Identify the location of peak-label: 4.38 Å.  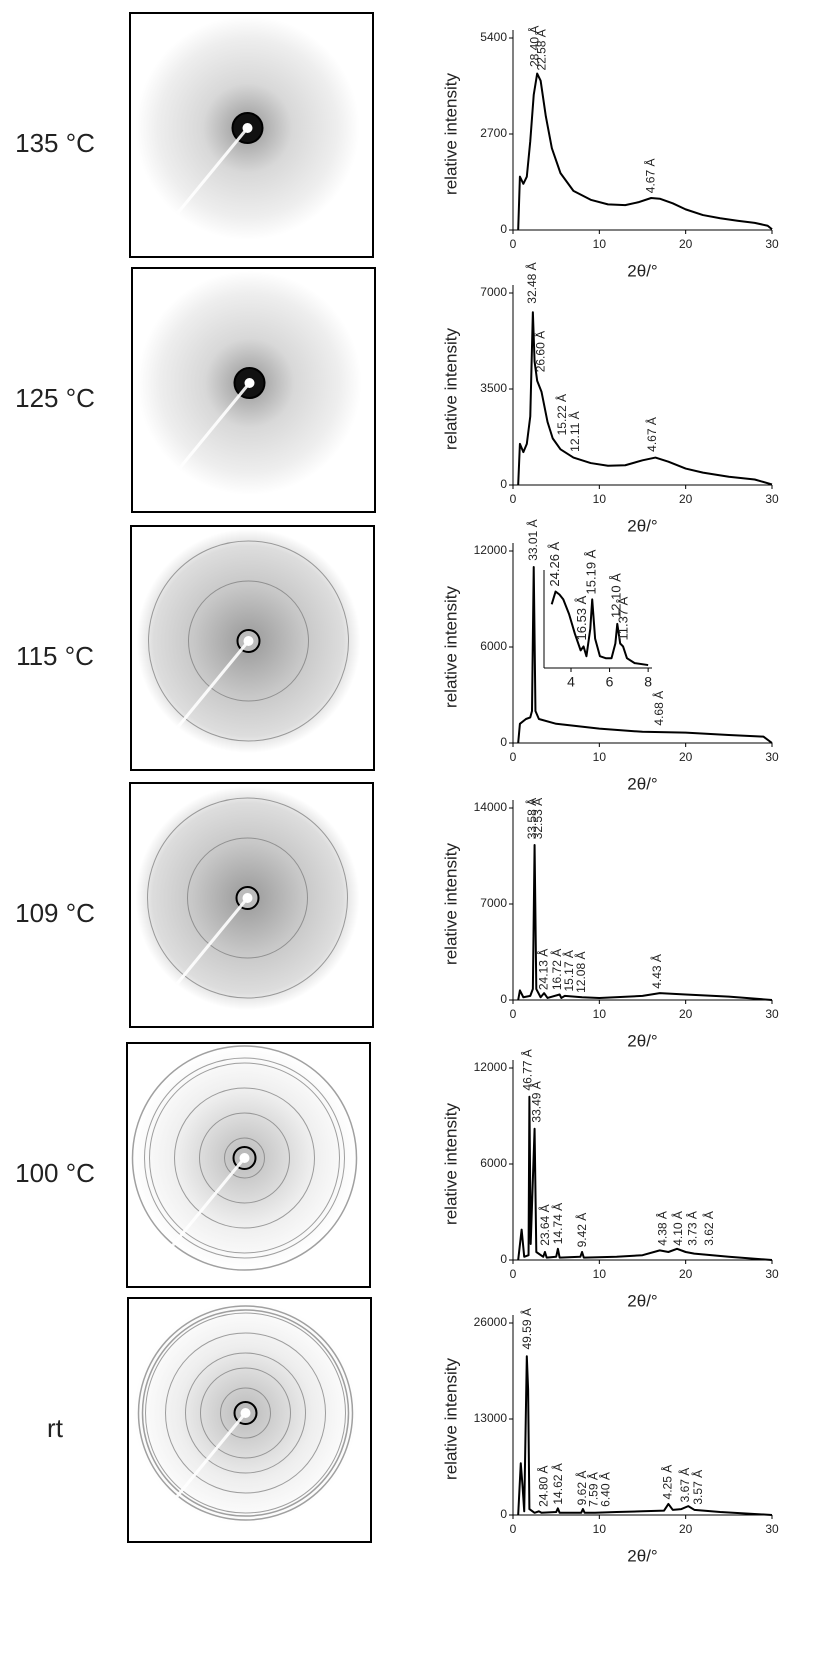
(661, 1228).